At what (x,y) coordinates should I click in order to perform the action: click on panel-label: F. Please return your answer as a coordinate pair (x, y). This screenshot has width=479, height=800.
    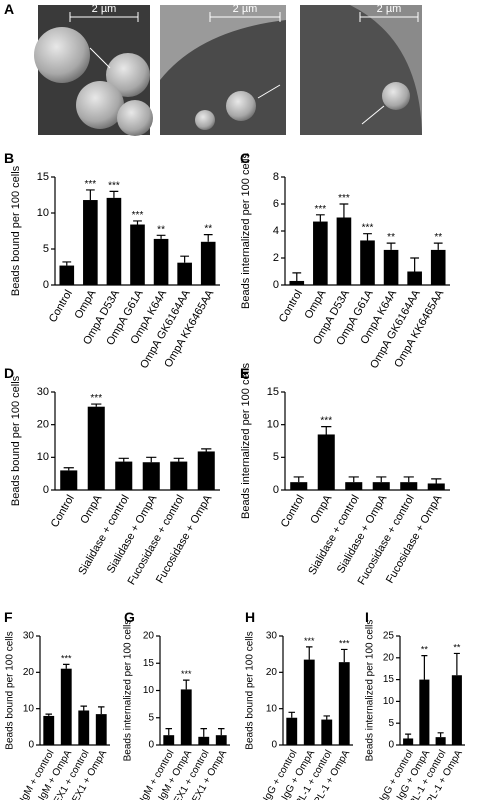
    Looking at the image, I should click on (8, 617).